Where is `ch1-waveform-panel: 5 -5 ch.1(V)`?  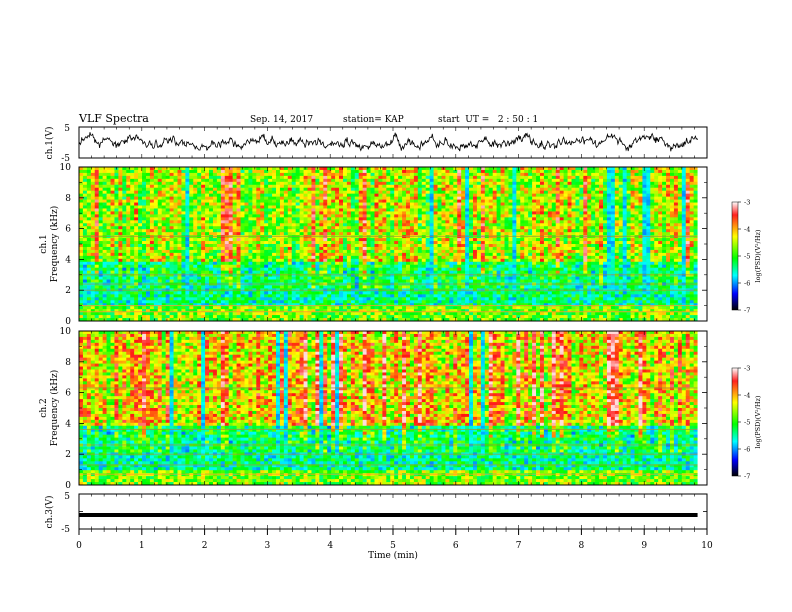
ch1-waveform-panel: 5 -5 ch.1(V) is located at coordinates (376, 144).